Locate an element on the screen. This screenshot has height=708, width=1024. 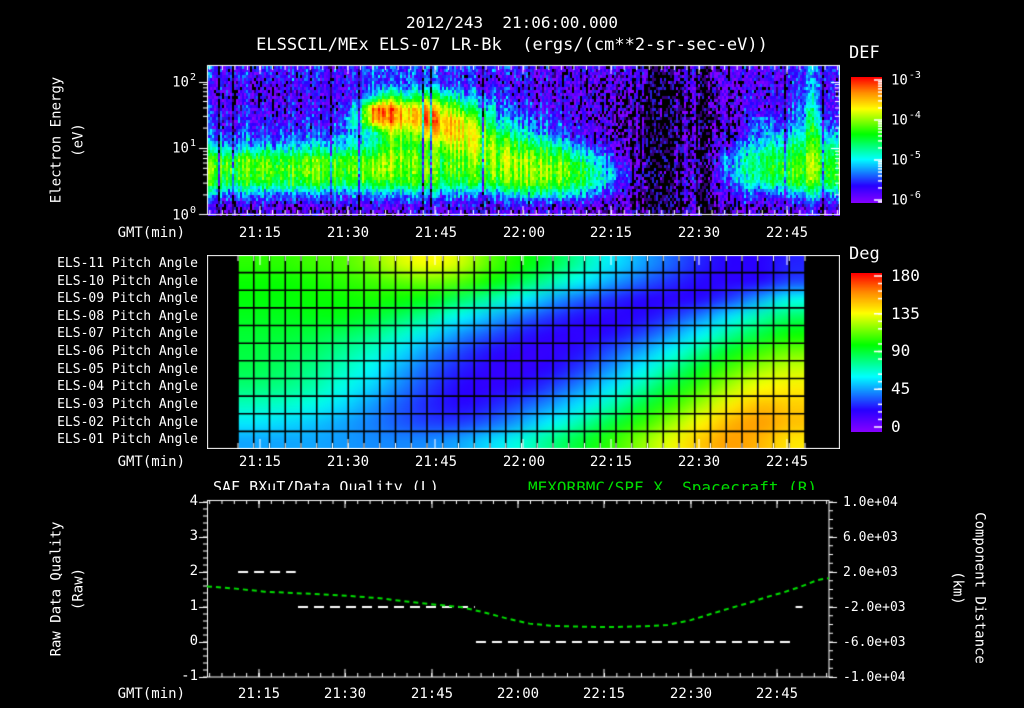
row-label-els06: ELS-06 Pitch Angle is located at coordinates (127, 351).